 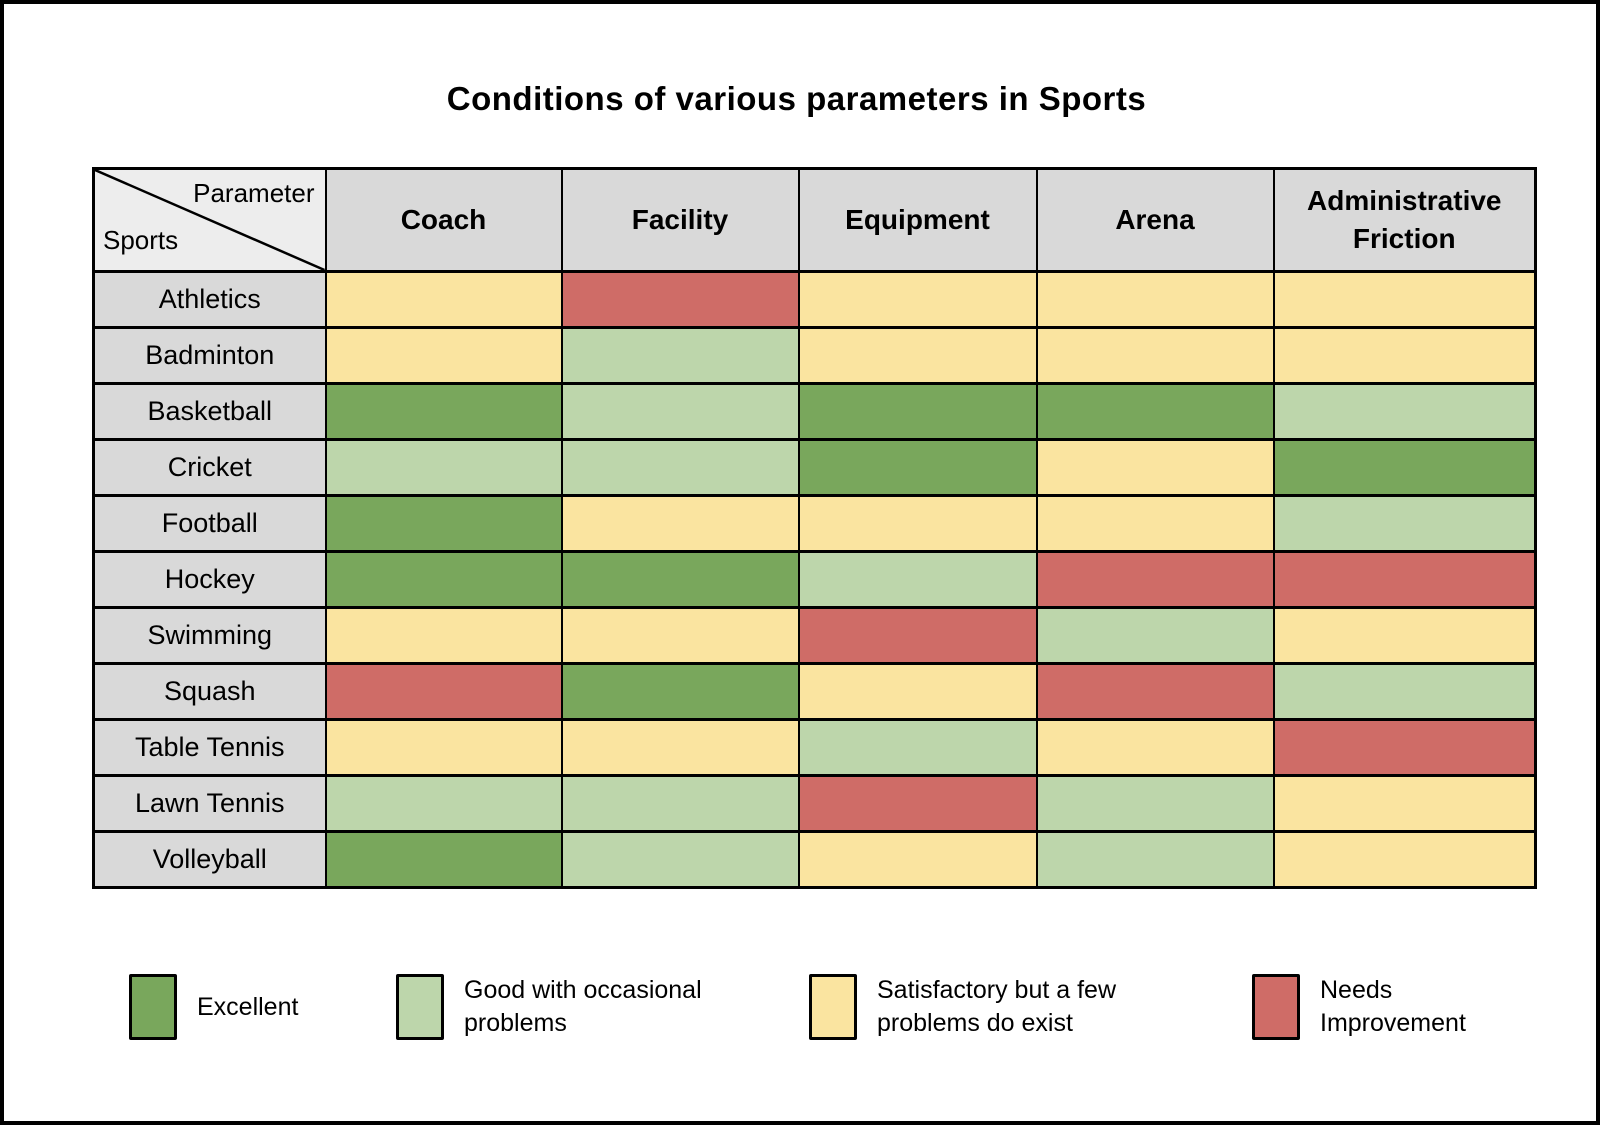 I want to click on legend-swatch-excellent, so click(x=153, y=1007).